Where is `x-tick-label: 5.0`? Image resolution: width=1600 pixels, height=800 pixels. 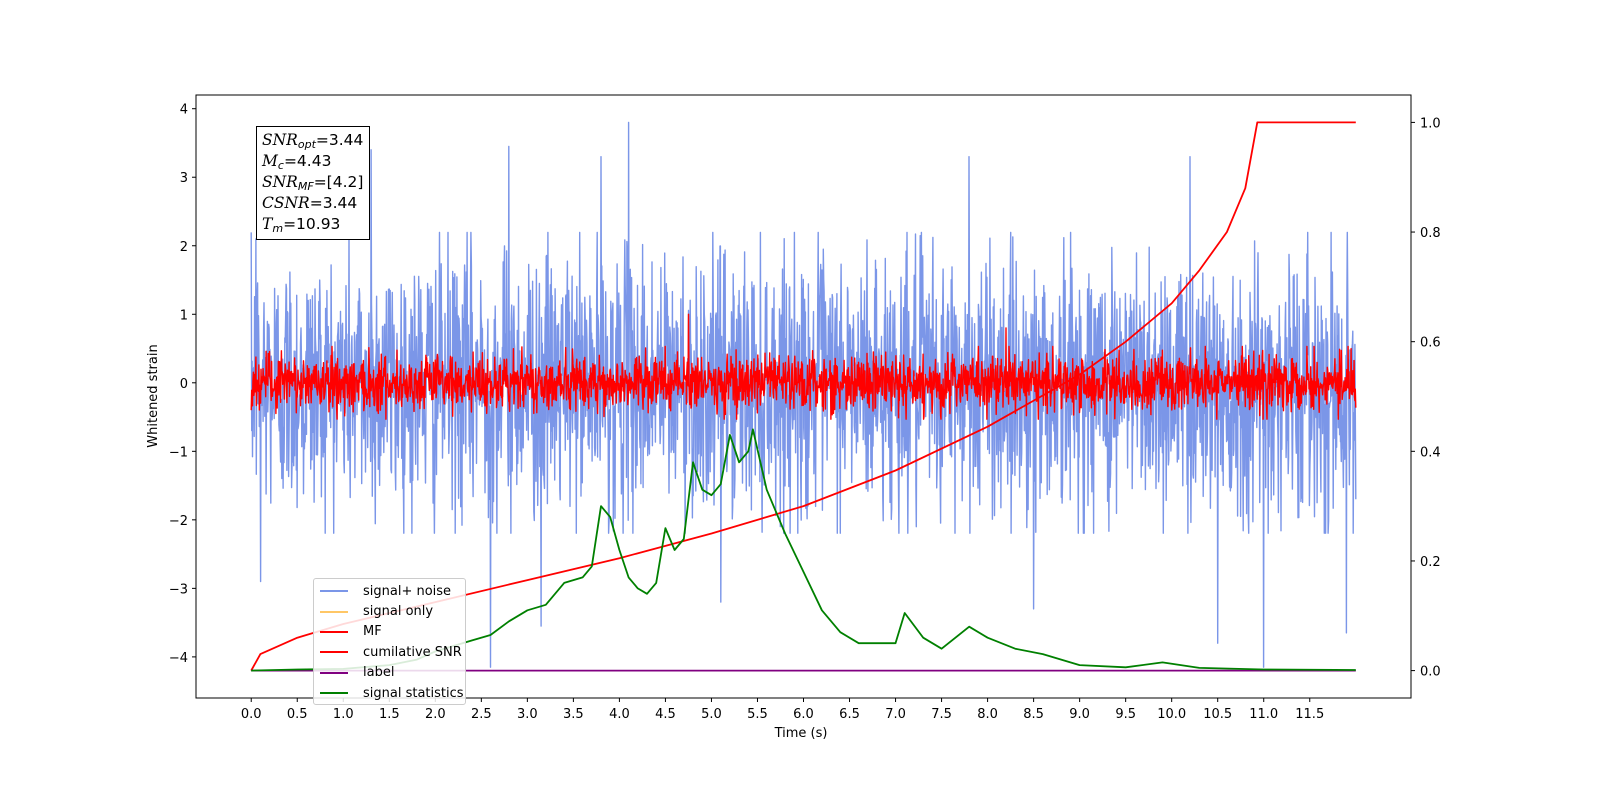 x-tick-label: 5.0 is located at coordinates (711, 714).